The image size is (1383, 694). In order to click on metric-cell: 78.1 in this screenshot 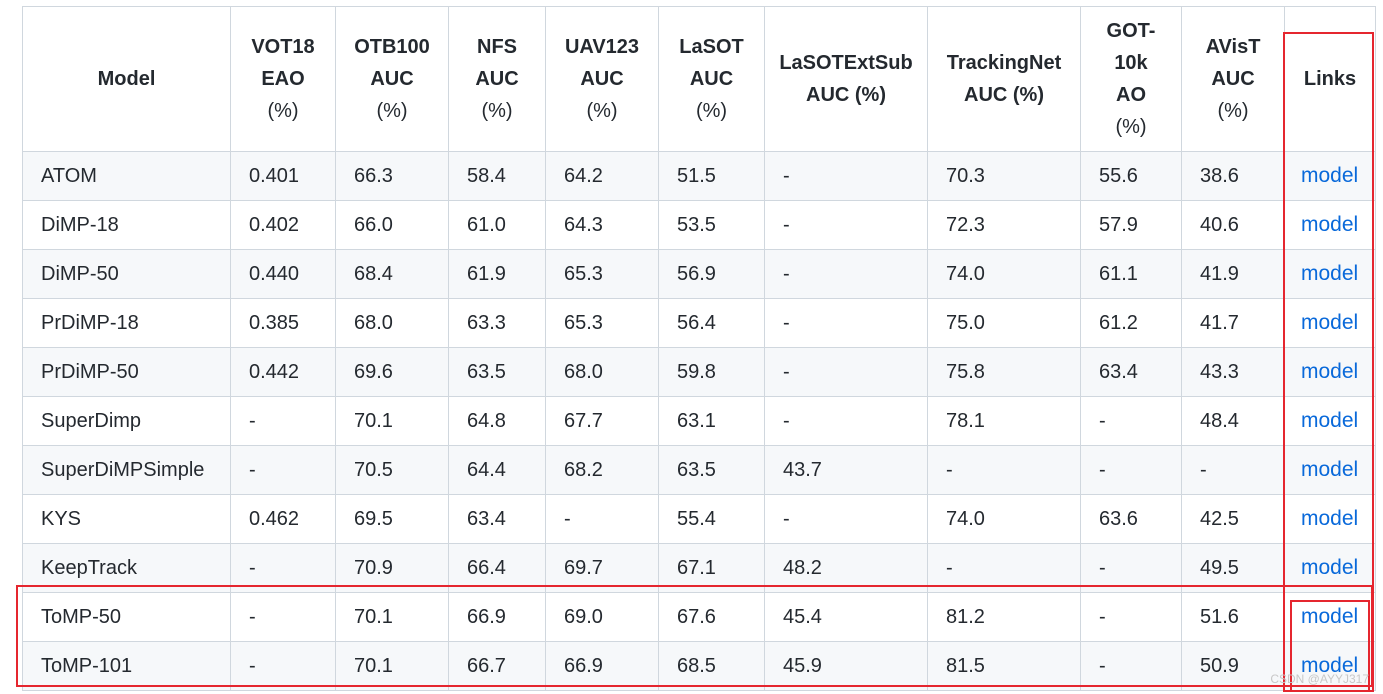, I will do `click(1004, 421)`.